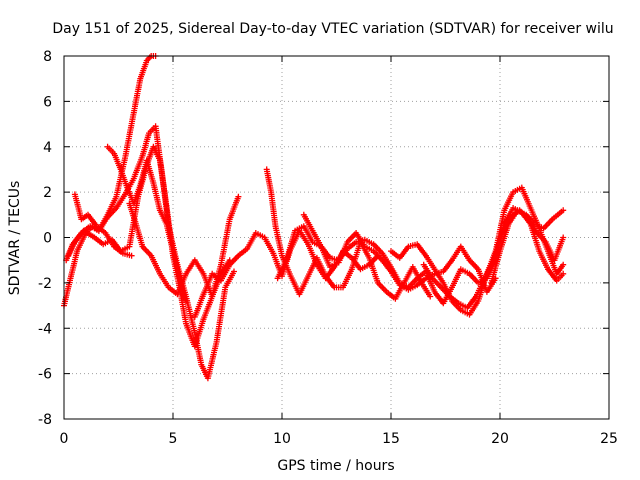  Describe the element at coordinates (47, 57) in the screenshot. I see `y-tick-label: 8` at that location.